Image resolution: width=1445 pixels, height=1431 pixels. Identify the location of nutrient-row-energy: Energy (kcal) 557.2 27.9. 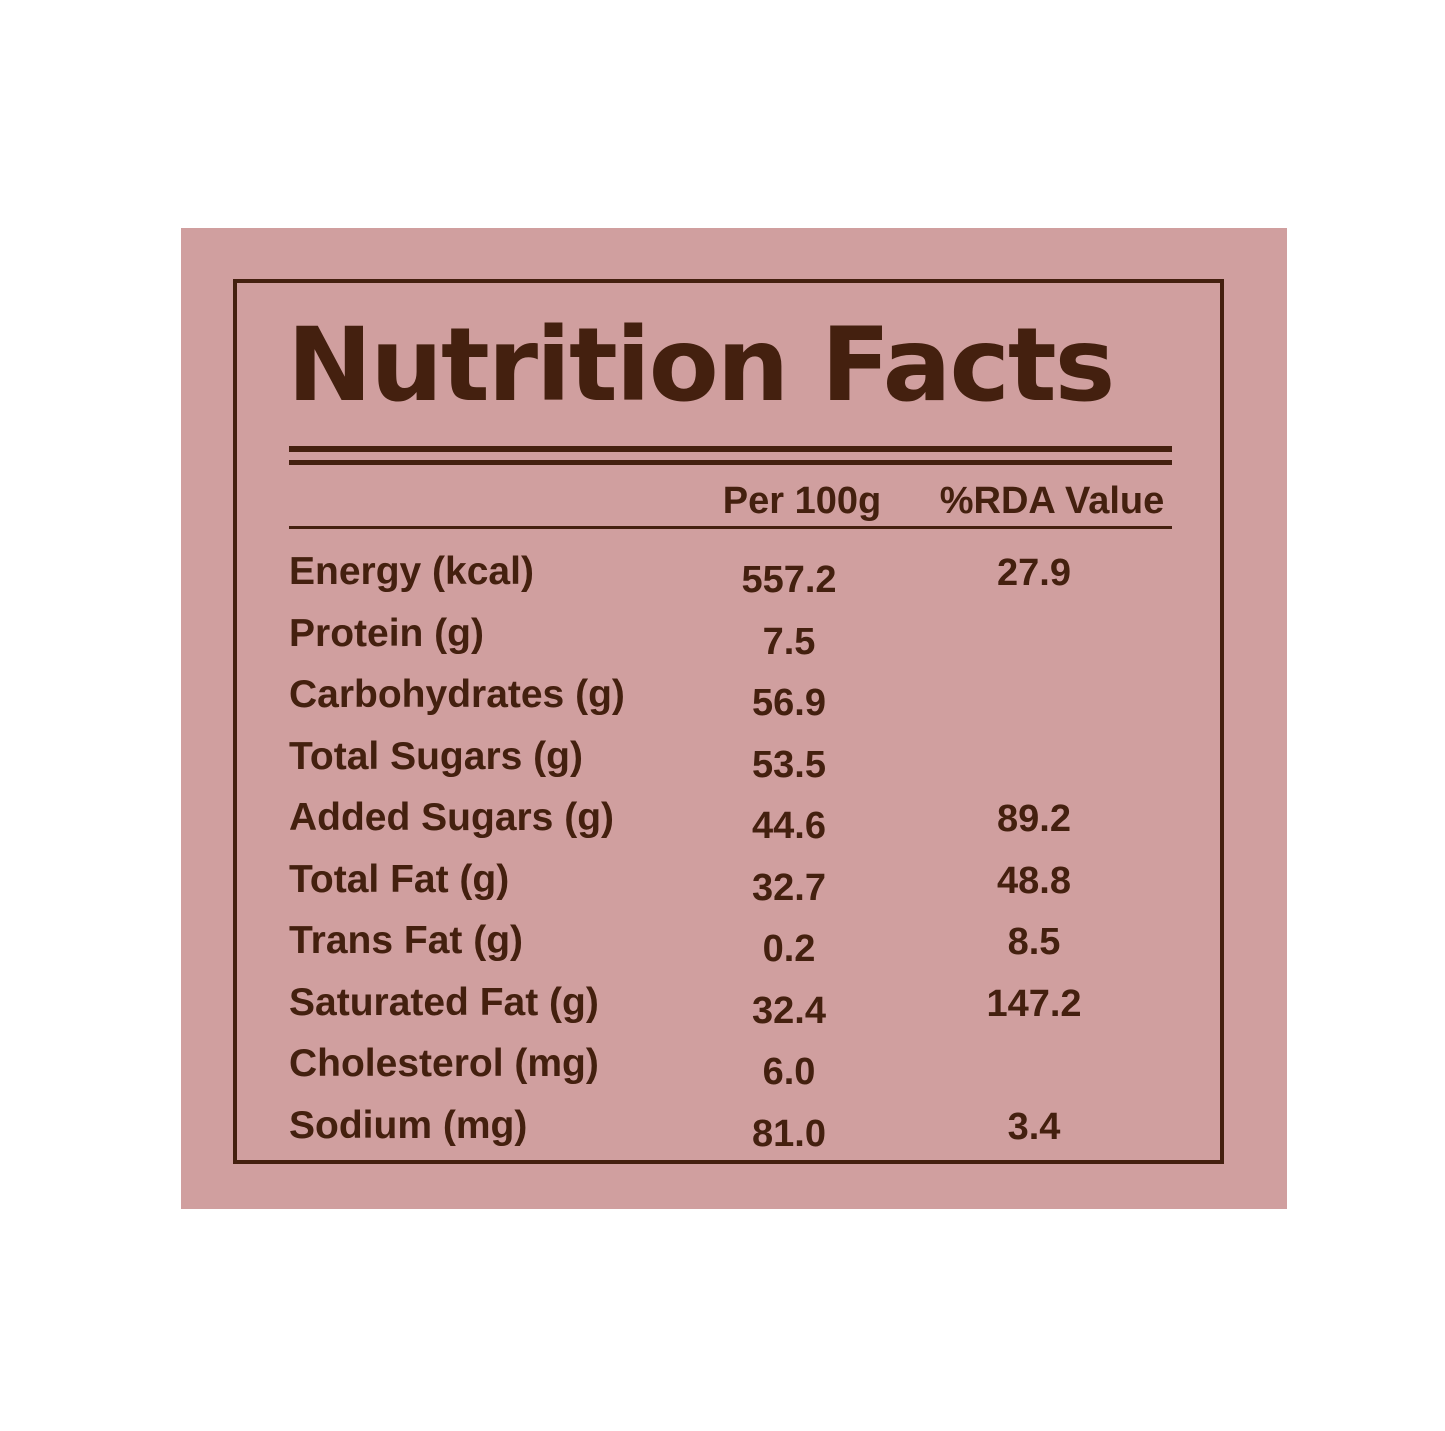
(734, 578).